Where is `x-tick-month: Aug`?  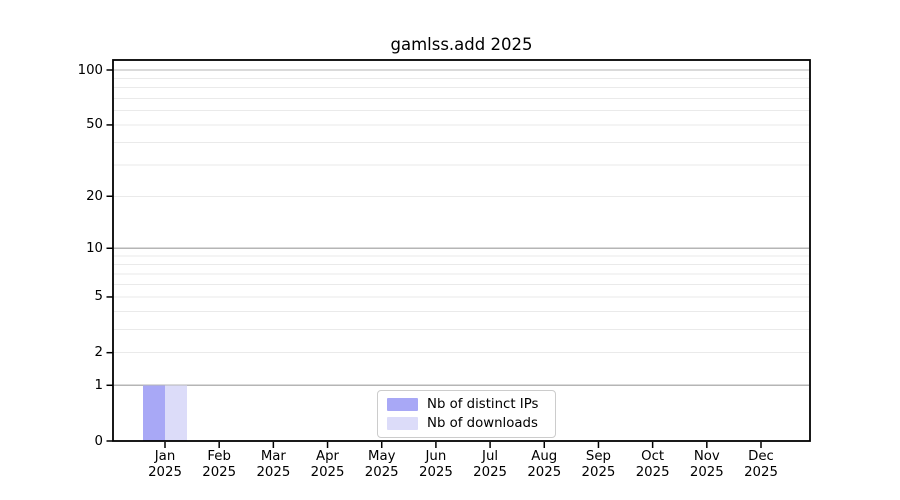 x-tick-month: Aug is located at coordinates (544, 456).